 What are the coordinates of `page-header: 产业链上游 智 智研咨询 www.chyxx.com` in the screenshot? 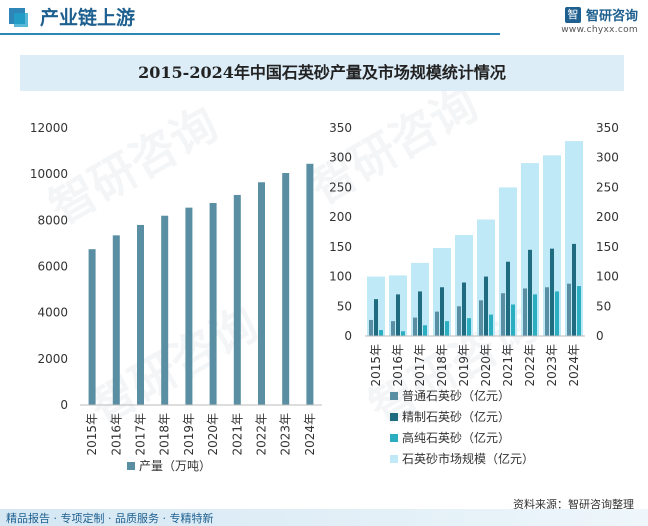 It's located at (324, 17).